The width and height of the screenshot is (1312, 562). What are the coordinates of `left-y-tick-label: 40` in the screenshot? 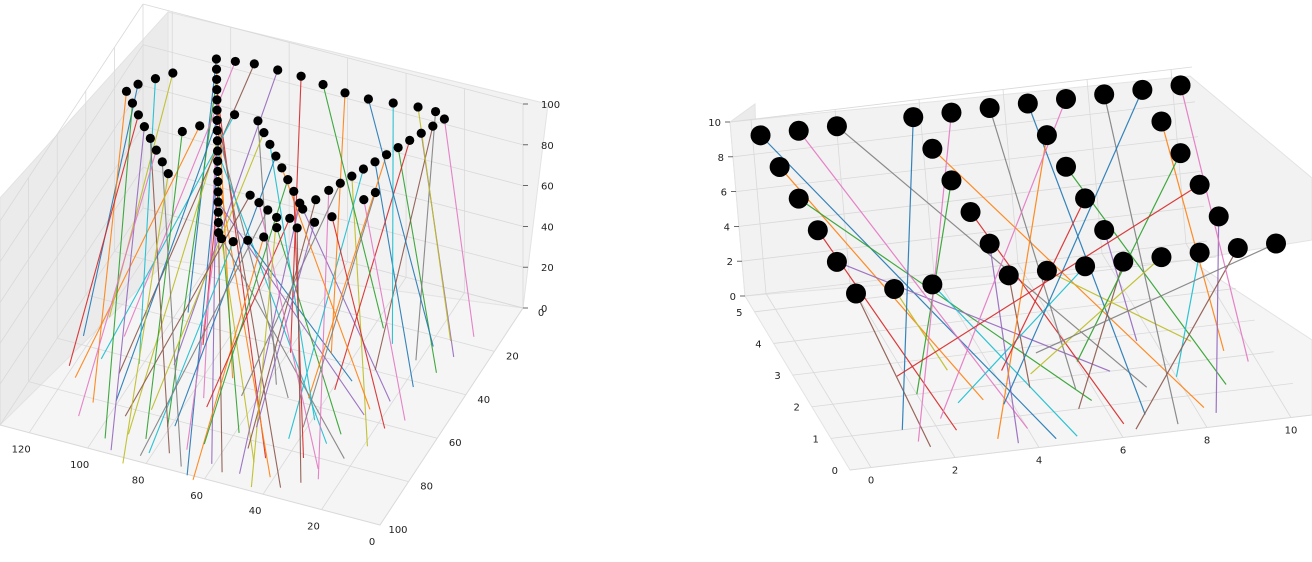 It's located at (483, 400).